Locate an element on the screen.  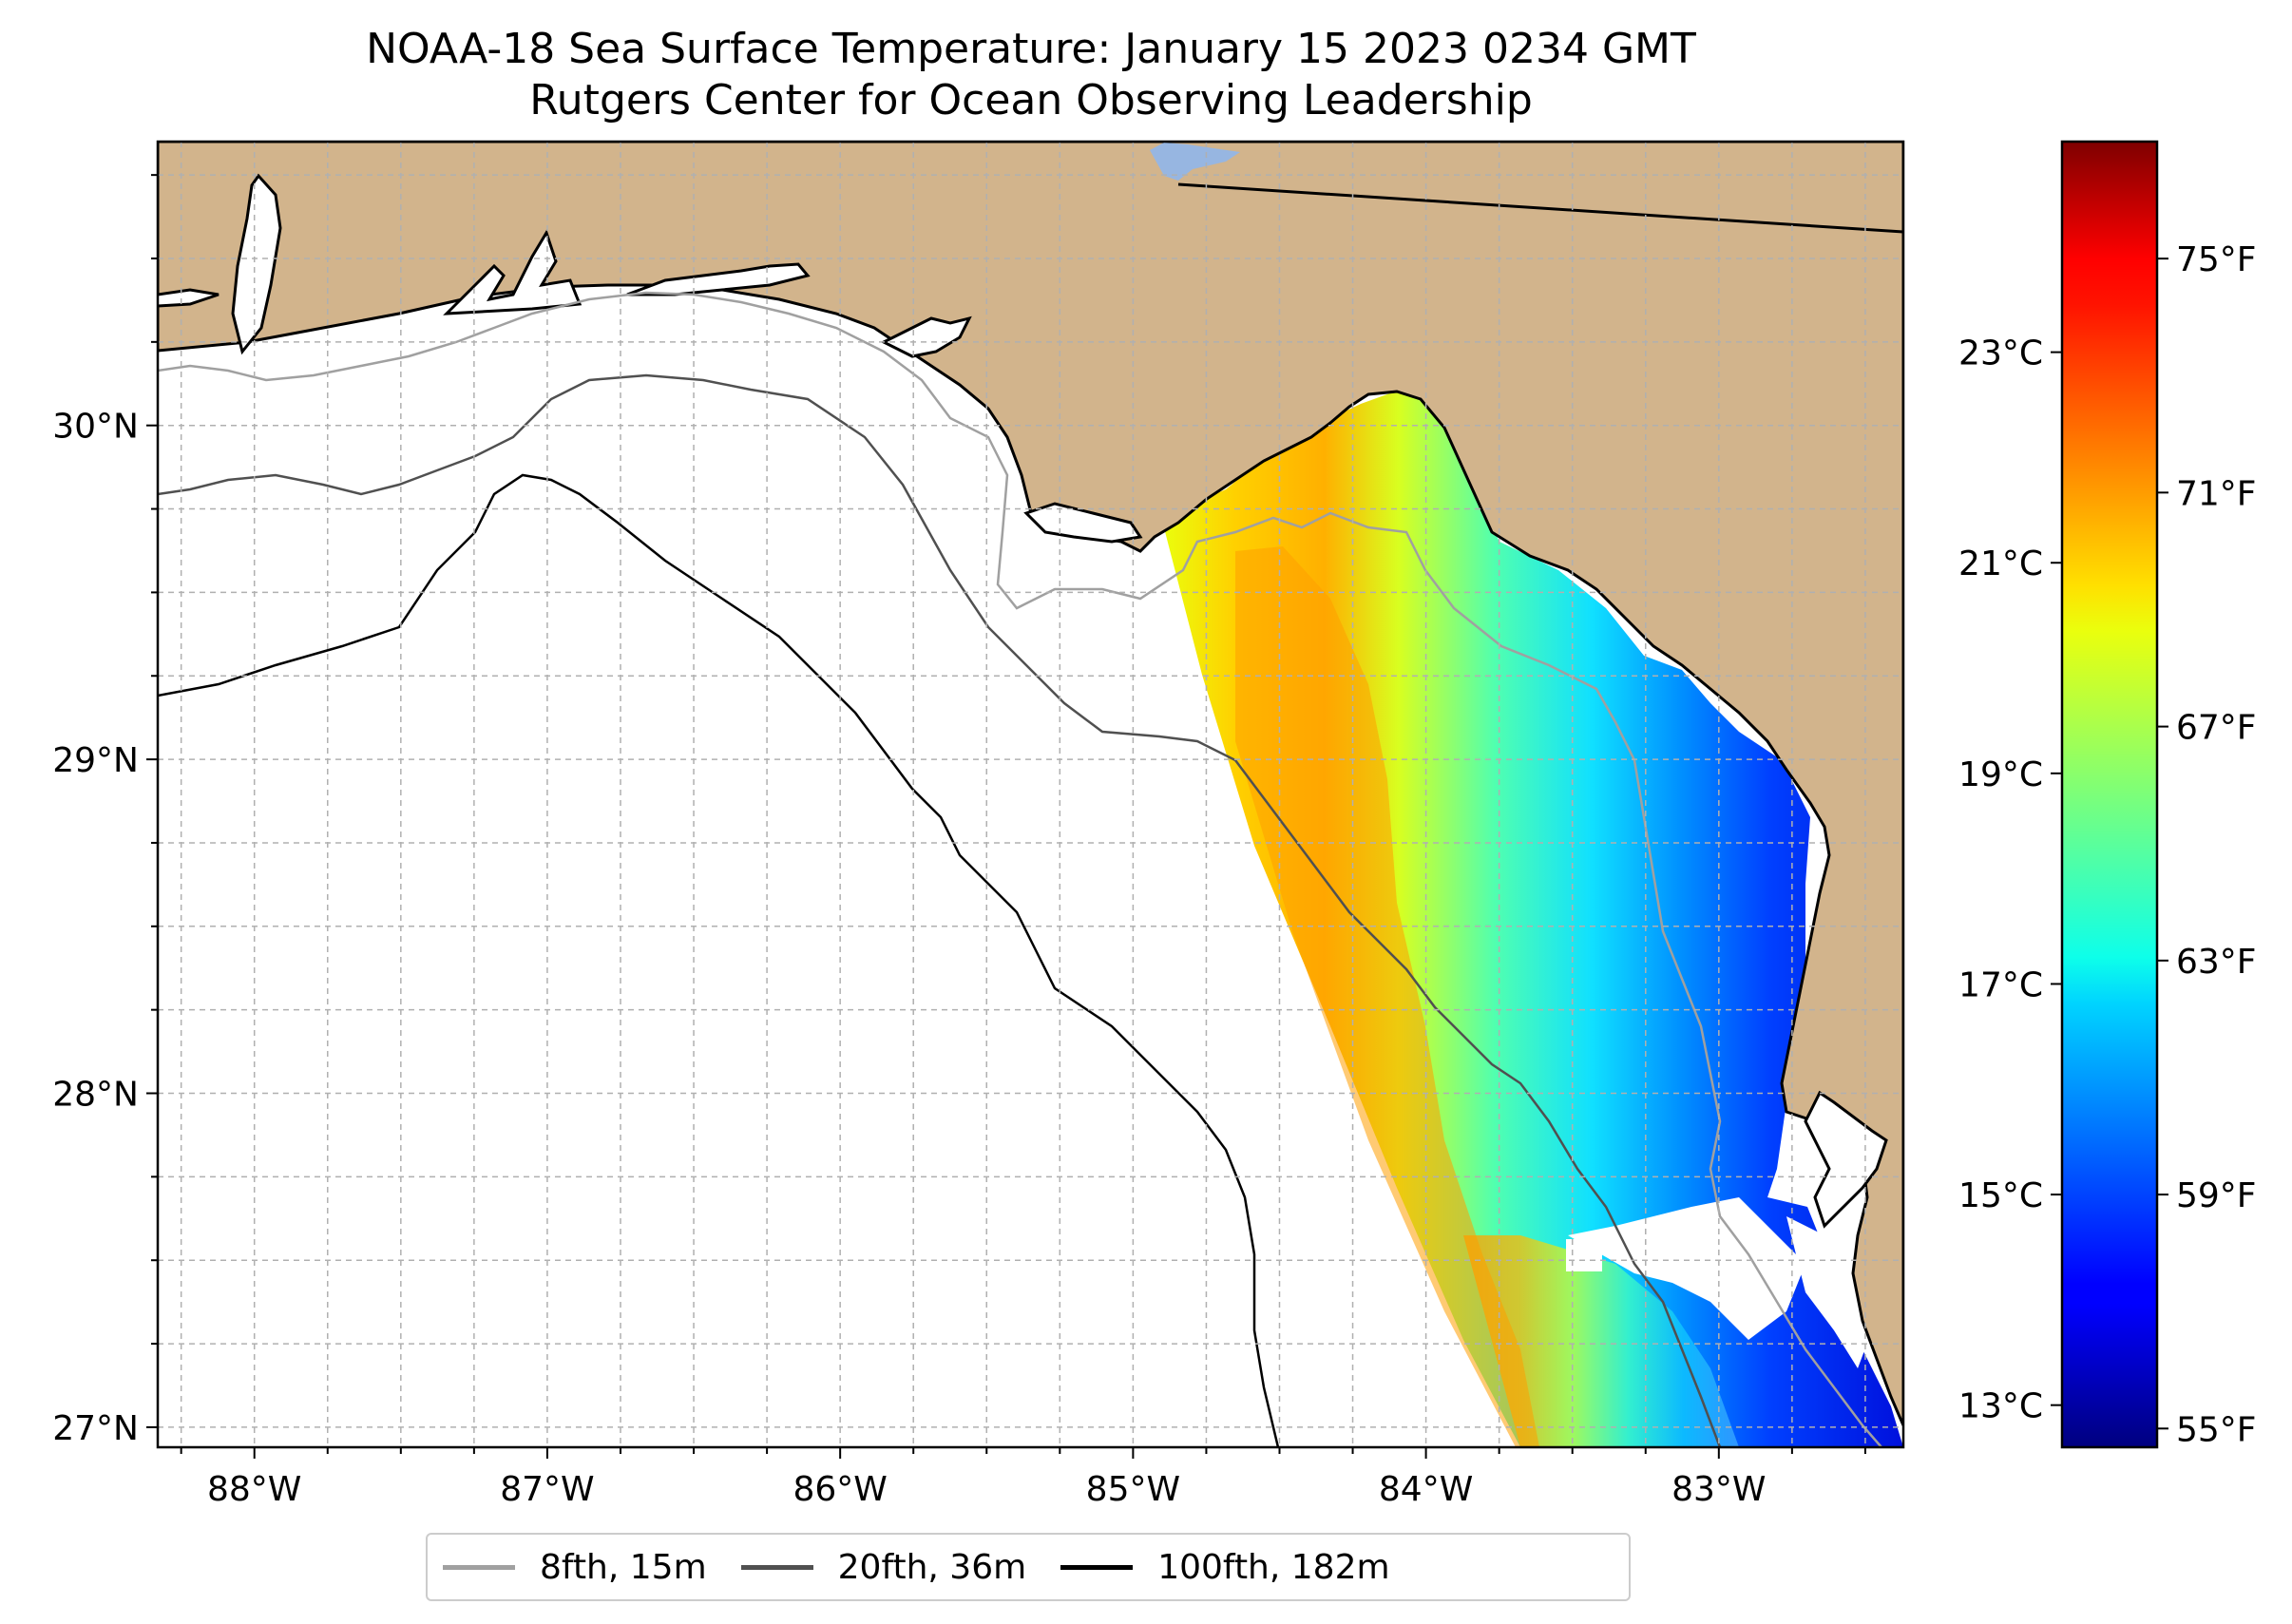
colorbar-celsius-axis: 13°C 15°C 17°C 19°C 21°C 23°C is located at coordinates (2010, 880).